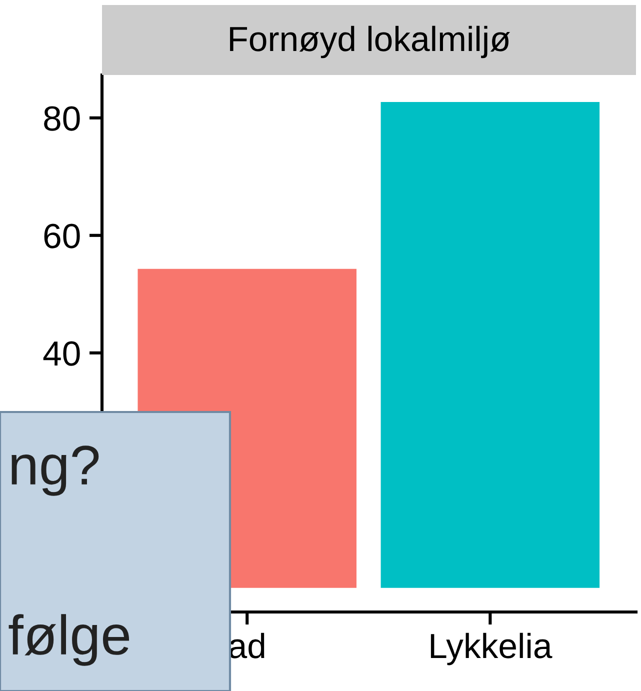 This screenshot has height=691, width=641. I want to click on y-tick-label: 40, so click(61, 353).